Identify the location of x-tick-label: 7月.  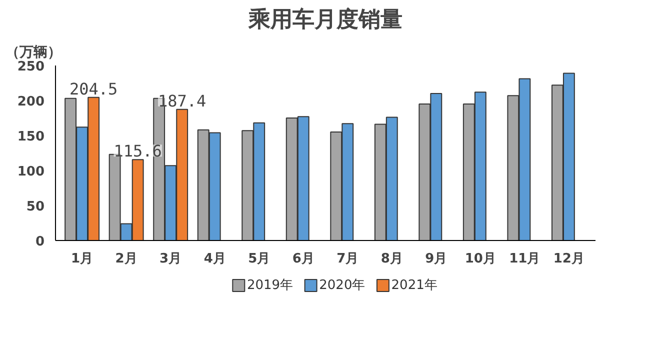
(347, 259).